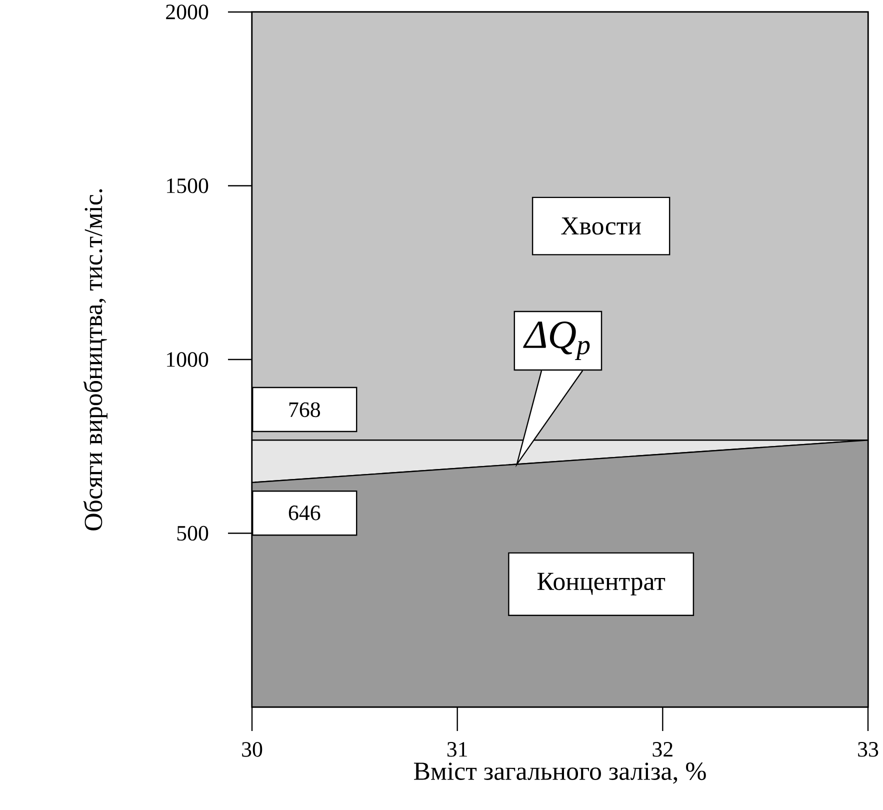 The height and width of the screenshot is (810, 883). What do you see at coordinates (252, 749) in the screenshot?
I see `x-tick-label: 30` at bounding box center [252, 749].